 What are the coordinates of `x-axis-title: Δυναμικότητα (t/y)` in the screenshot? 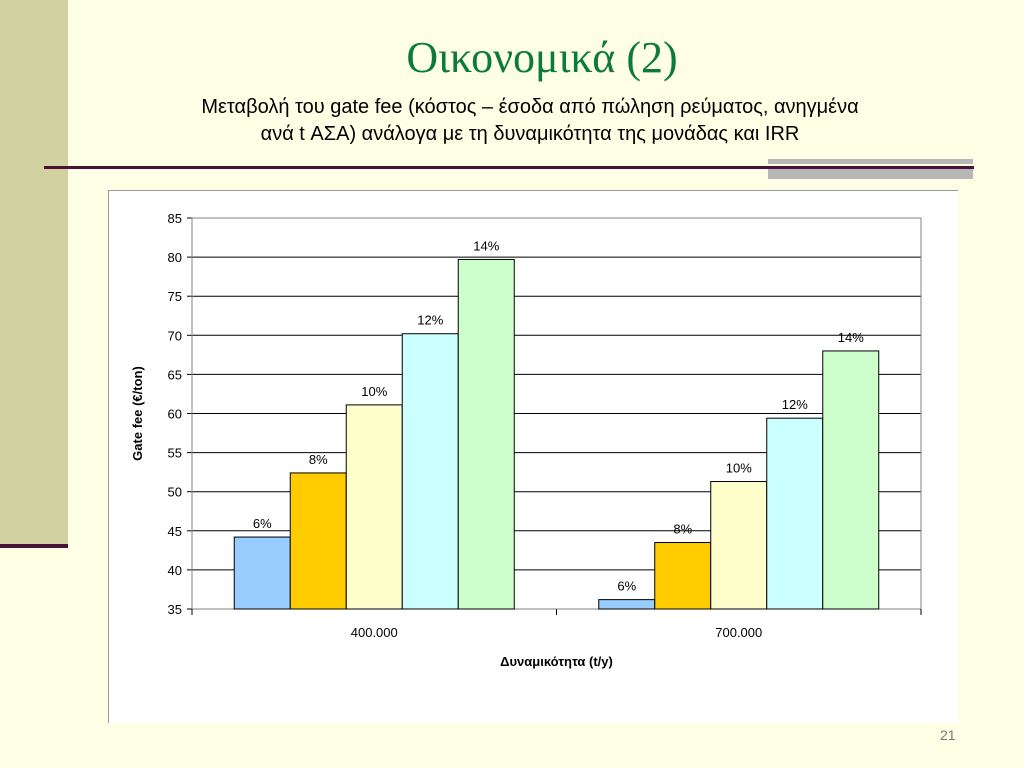 It's located at (556, 661).